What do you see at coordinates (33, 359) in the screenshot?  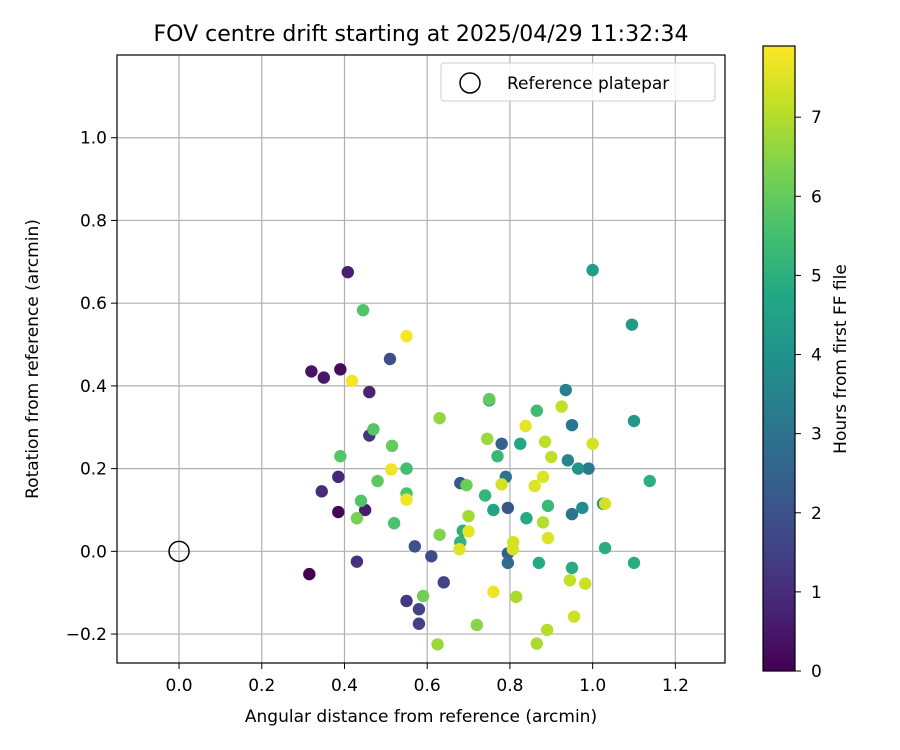 I see `y-axis-label: Rotation from reference (arcmin)` at bounding box center [33, 359].